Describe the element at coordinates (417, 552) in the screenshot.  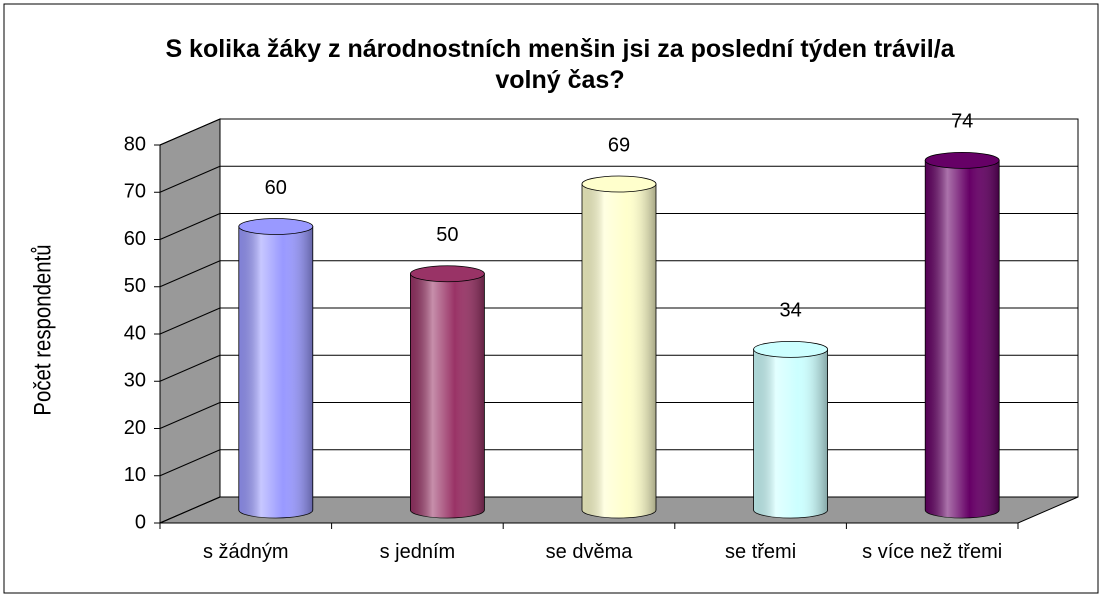
I see `x-tick-label: s jedním` at that location.